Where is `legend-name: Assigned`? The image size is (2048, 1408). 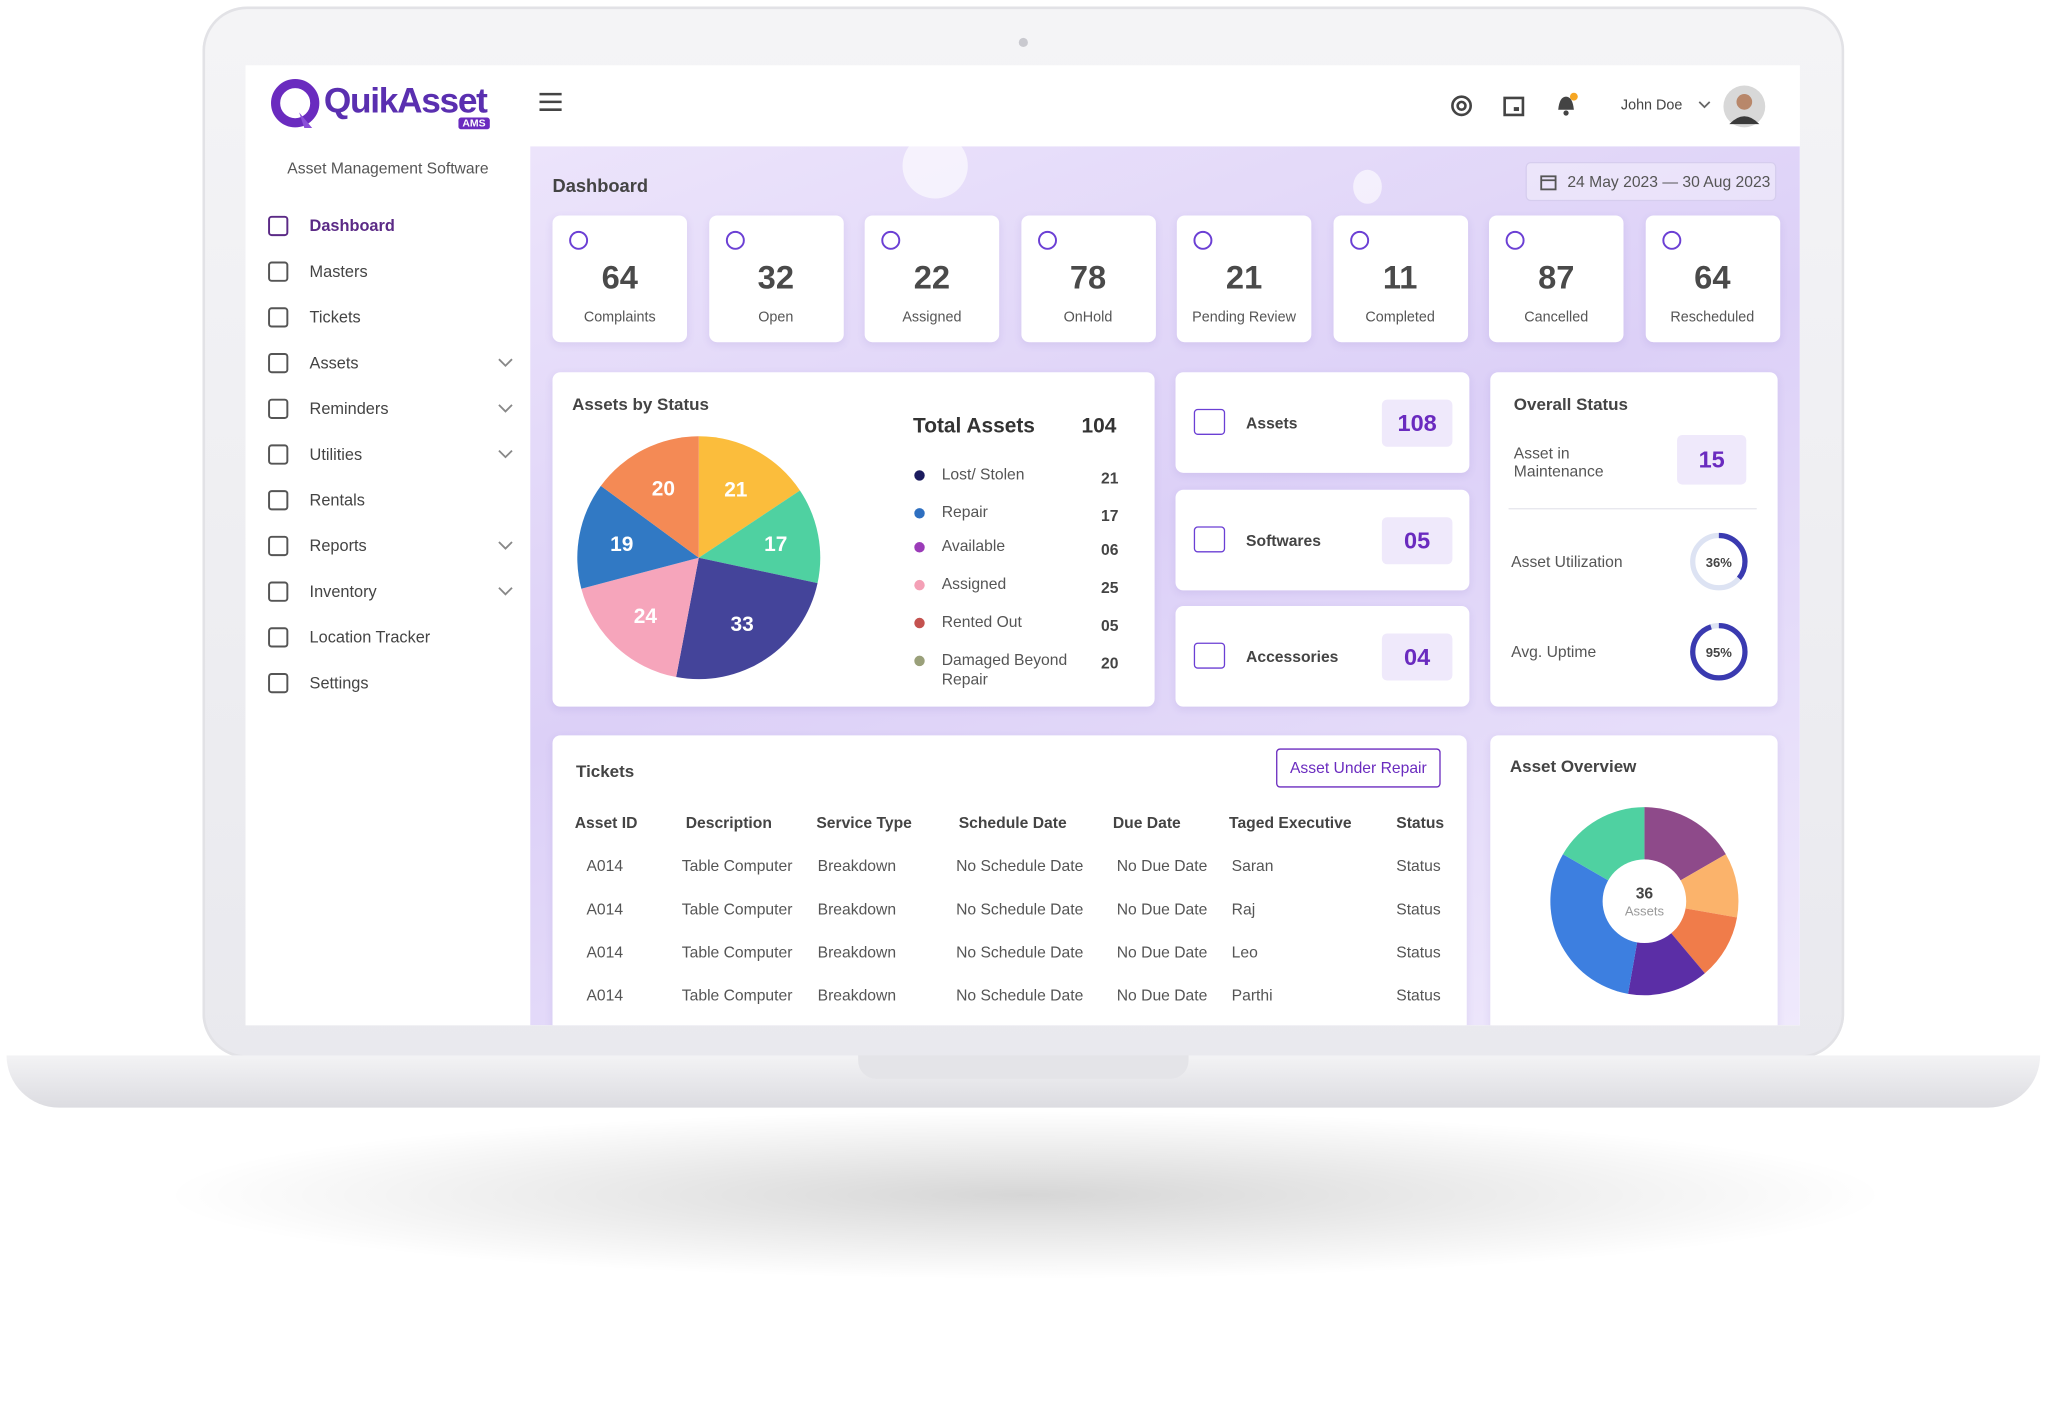
legend-name: Assigned is located at coordinates (974, 583).